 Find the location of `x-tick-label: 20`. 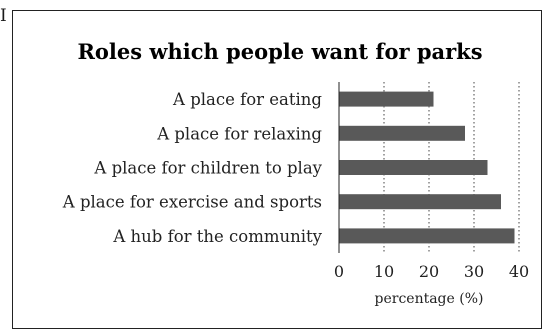

x-tick-label: 20 is located at coordinates (429, 271).